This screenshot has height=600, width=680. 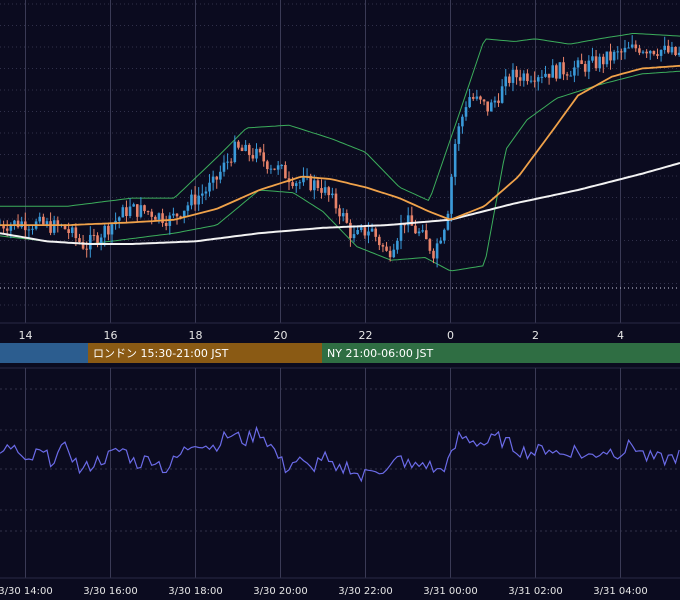 I want to click on session-london-band, so click(x=205, y=353).